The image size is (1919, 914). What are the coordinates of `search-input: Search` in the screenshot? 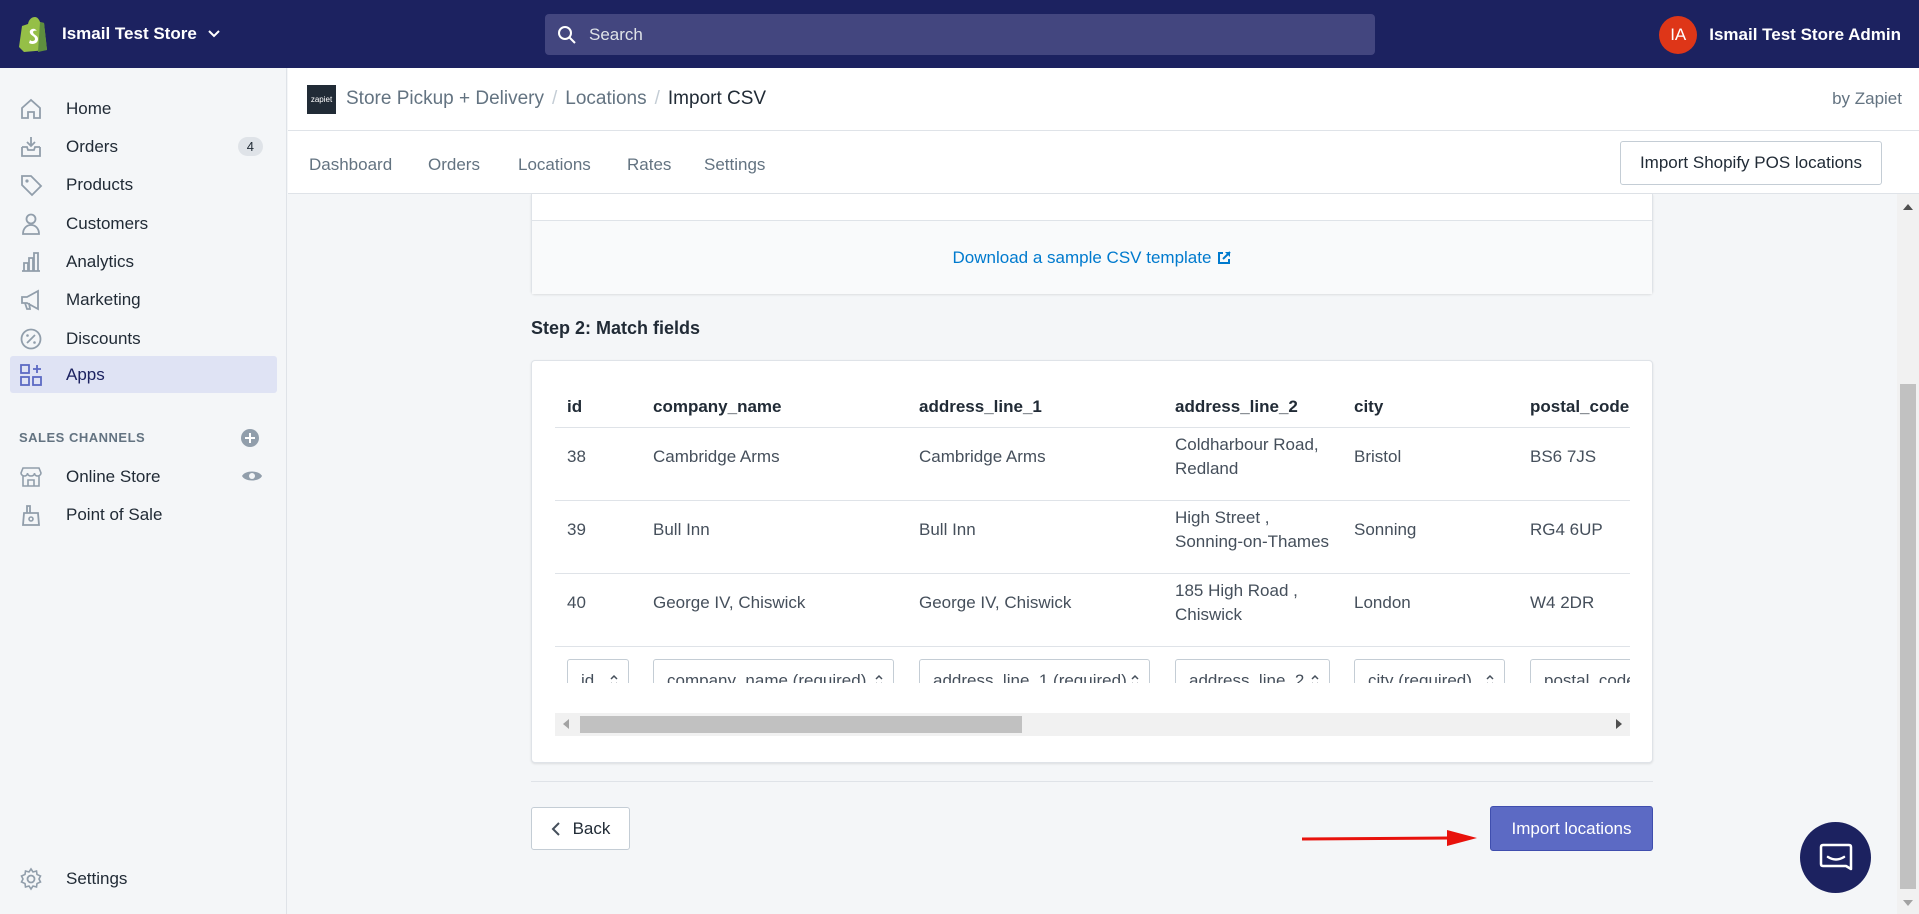 It's located at (960, 34).